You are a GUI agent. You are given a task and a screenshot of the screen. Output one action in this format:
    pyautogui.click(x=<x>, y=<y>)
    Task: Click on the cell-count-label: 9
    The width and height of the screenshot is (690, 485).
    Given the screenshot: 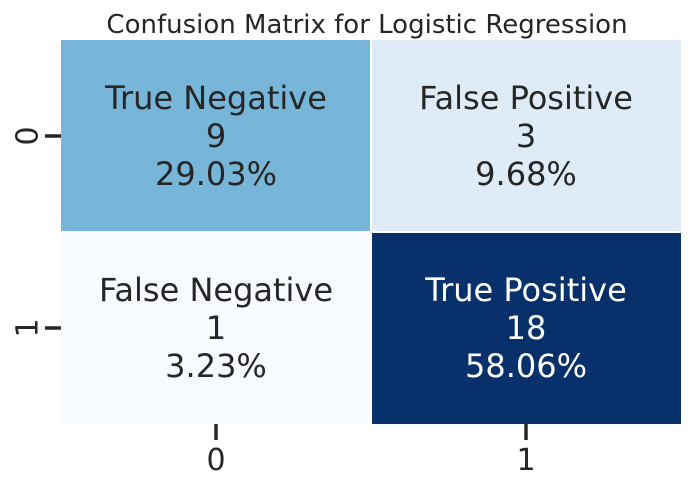 What is the action you would take?
    pyautogui.click(x=216, y=136)
    